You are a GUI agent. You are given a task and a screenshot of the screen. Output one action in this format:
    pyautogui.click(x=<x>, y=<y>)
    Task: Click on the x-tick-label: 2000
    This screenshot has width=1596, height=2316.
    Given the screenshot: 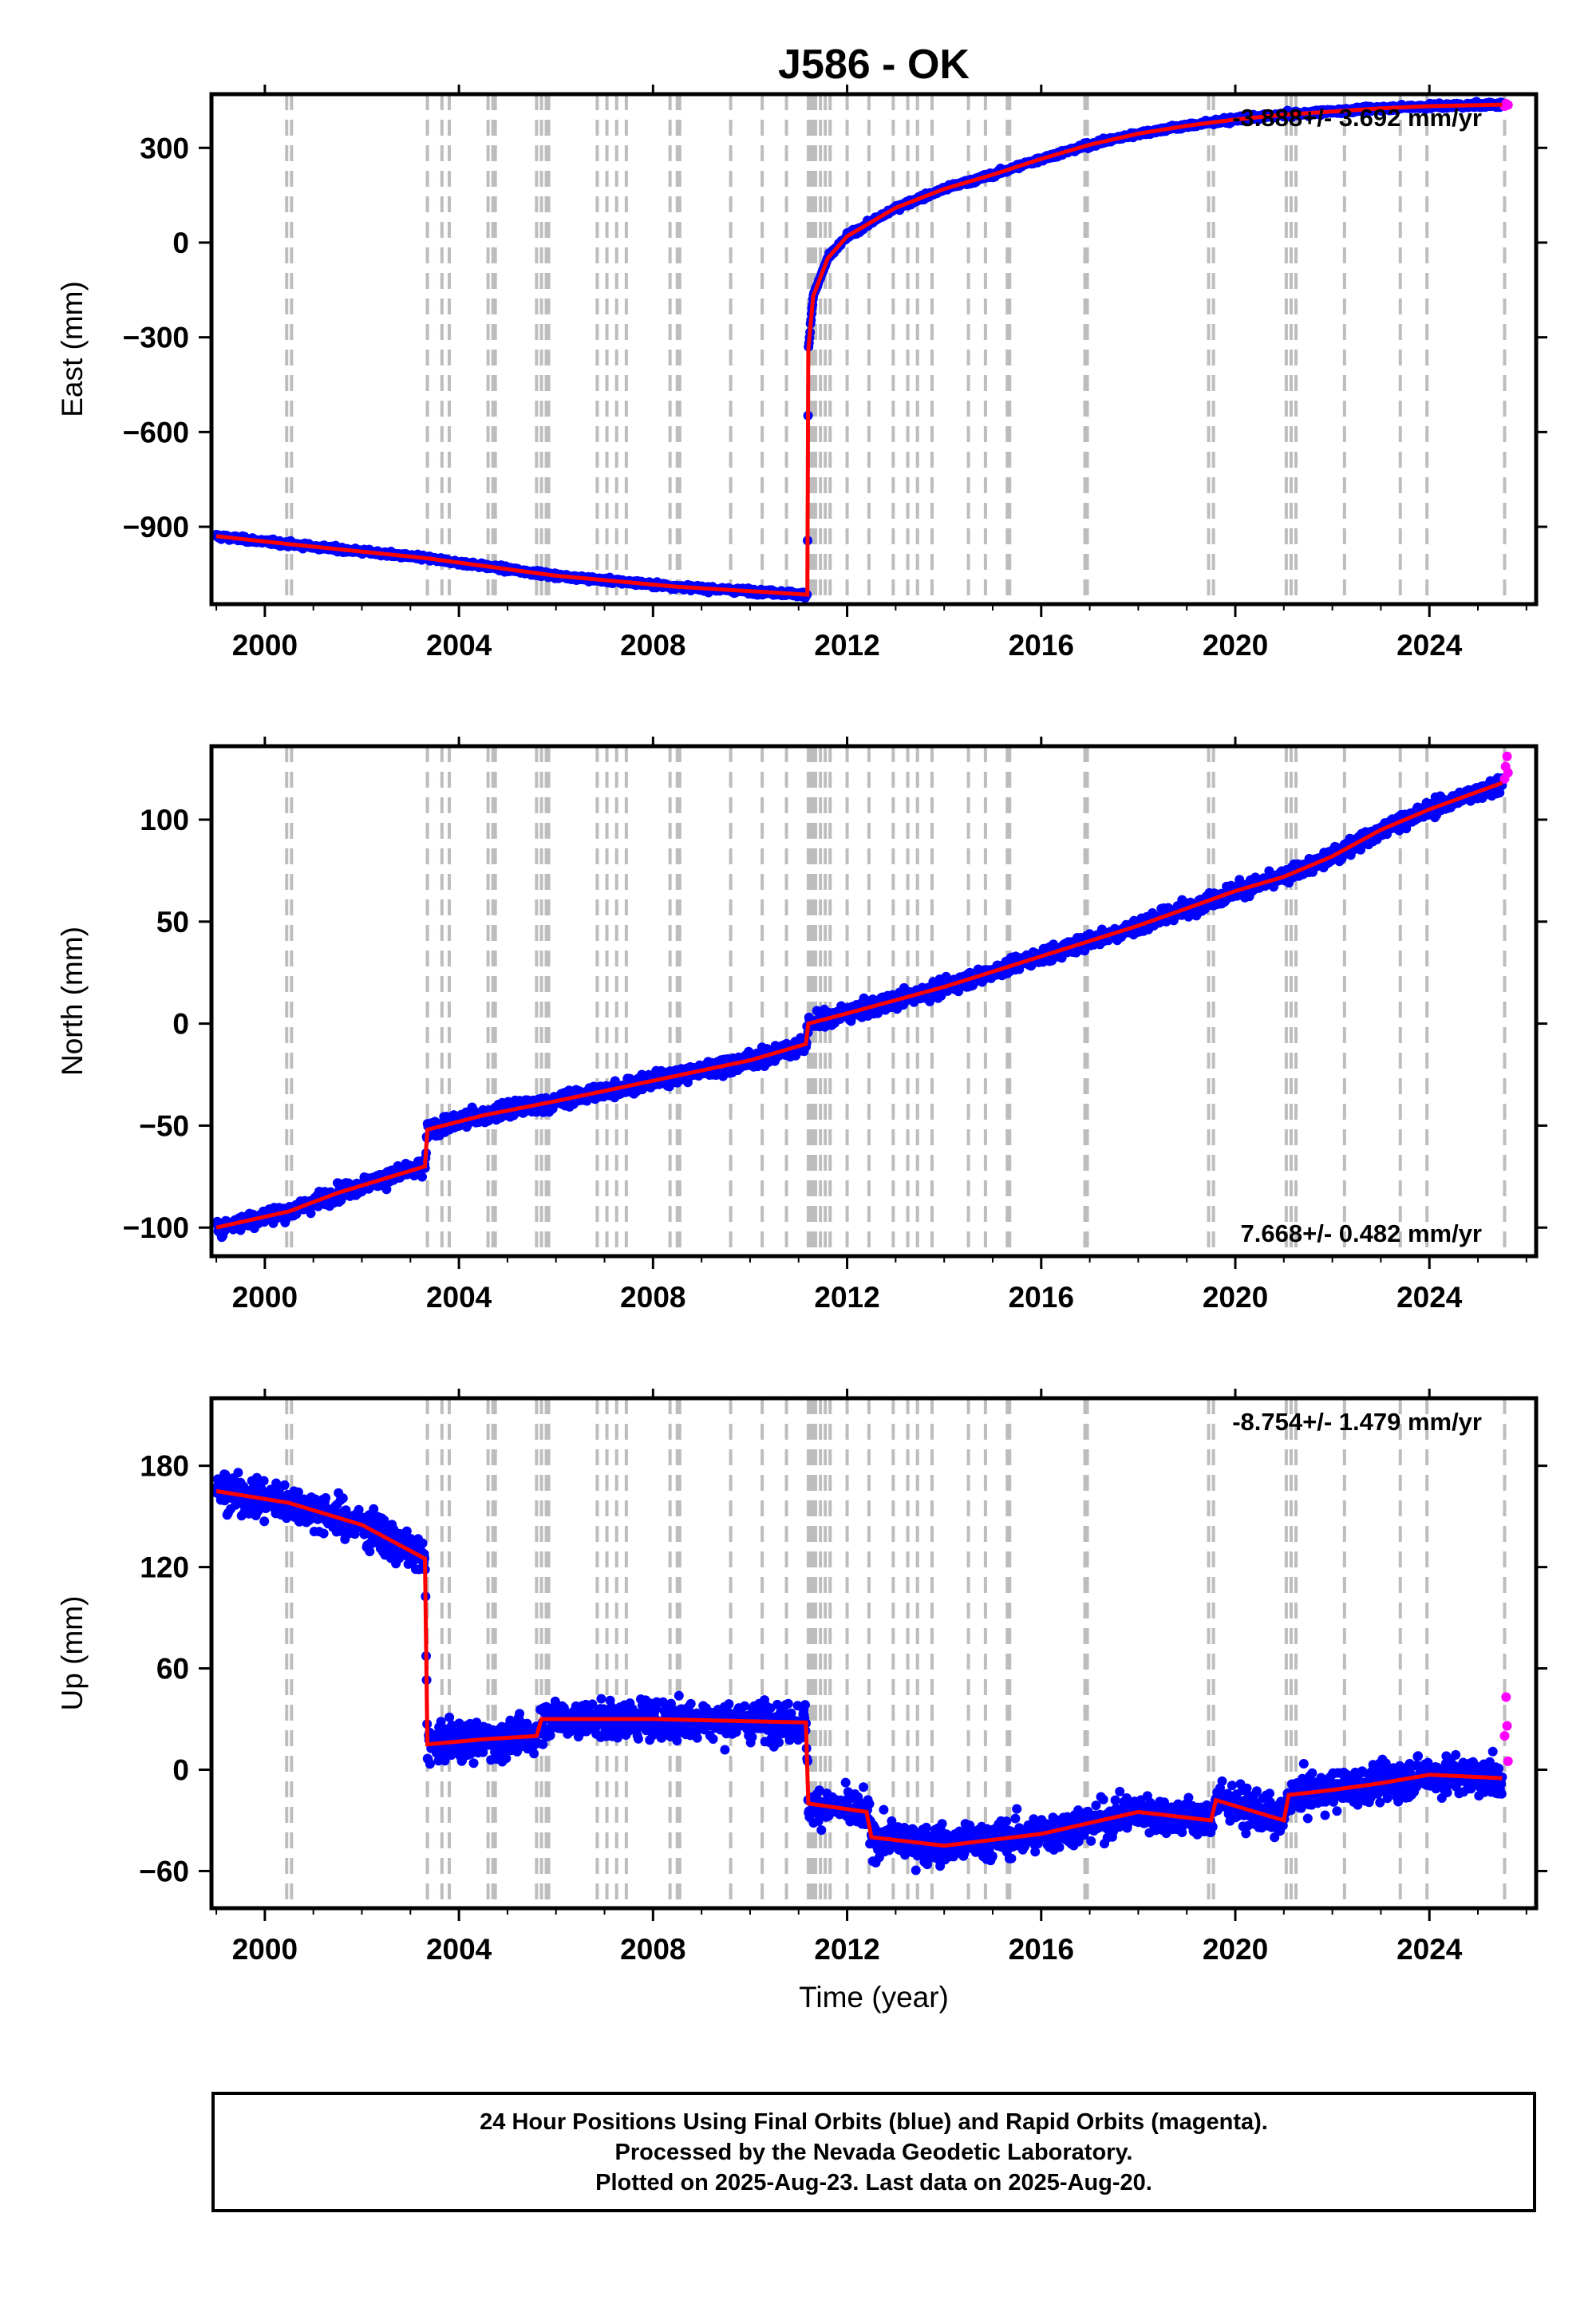 What is the action you would take?
    pyautogui.click(x=265, y=645)
    